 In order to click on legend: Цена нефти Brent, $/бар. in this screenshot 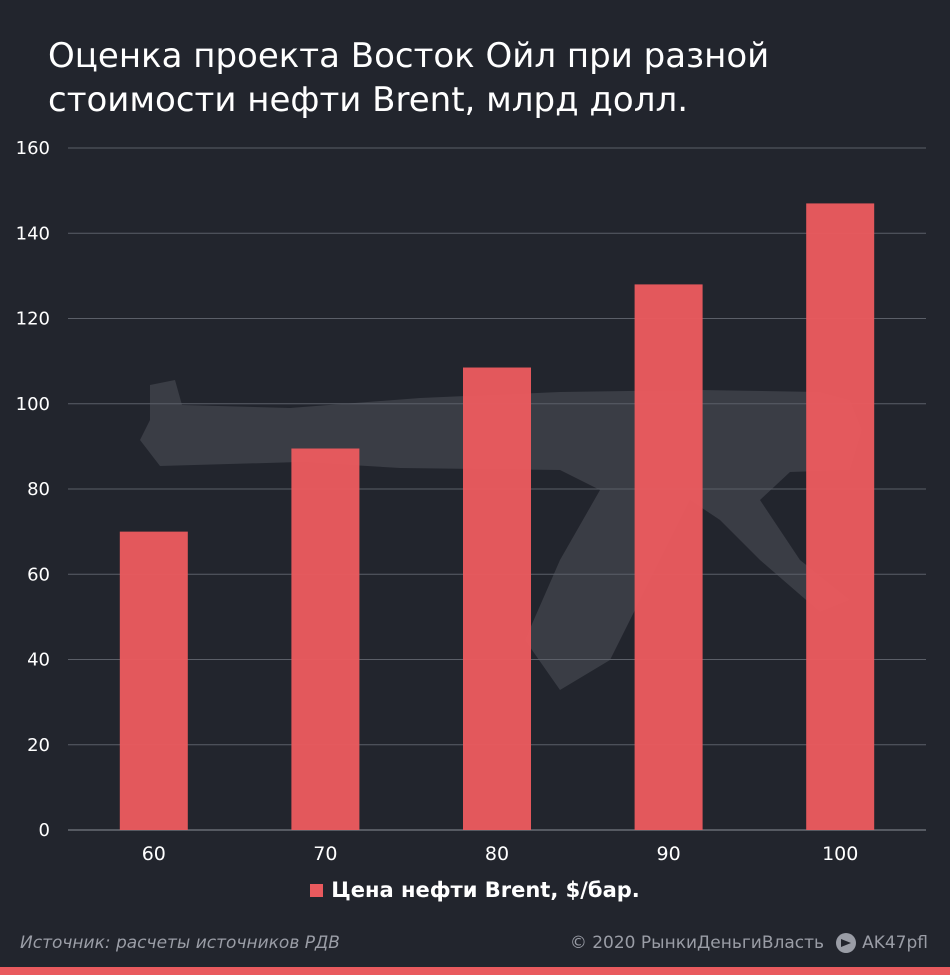, I will do `click(475, 890)`.